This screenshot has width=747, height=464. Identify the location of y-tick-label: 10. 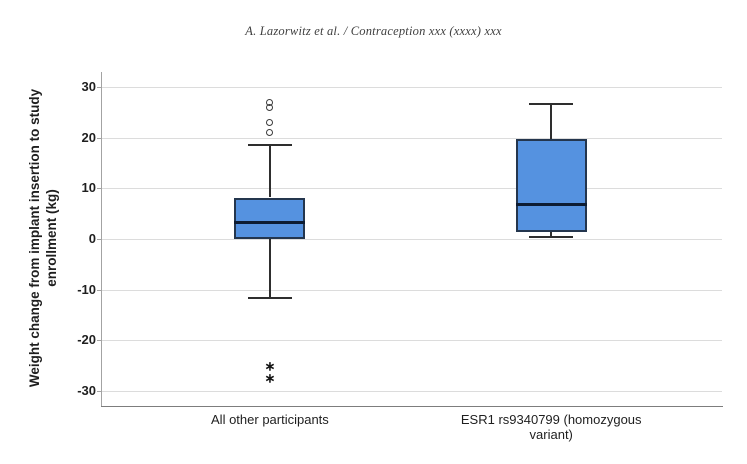
(88, 188).